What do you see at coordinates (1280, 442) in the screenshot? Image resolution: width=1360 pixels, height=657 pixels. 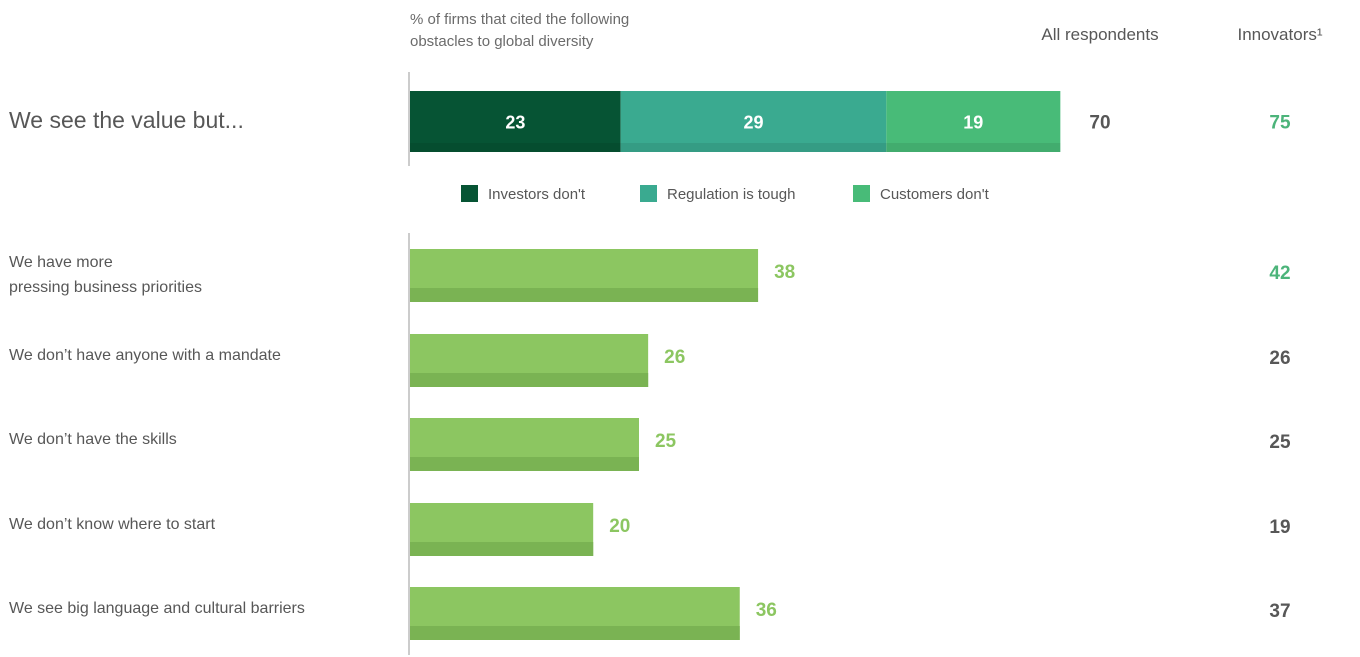 I see `innovators-value-3: 25` at bounding box center [1280, 442].